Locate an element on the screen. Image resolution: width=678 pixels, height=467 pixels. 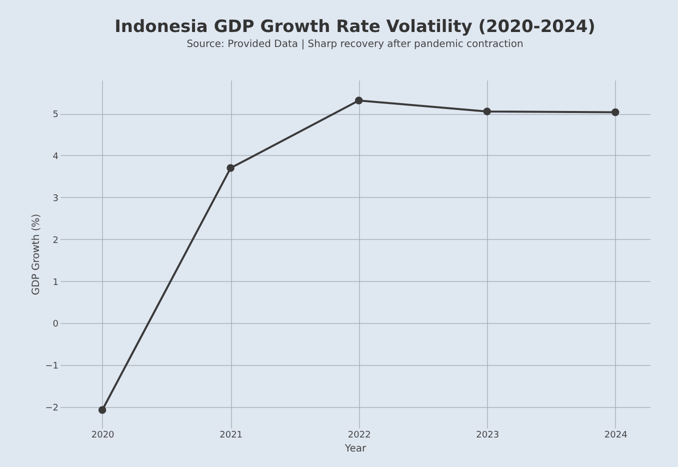
y-tick-label: 5 is located at coordinates (55, 115).